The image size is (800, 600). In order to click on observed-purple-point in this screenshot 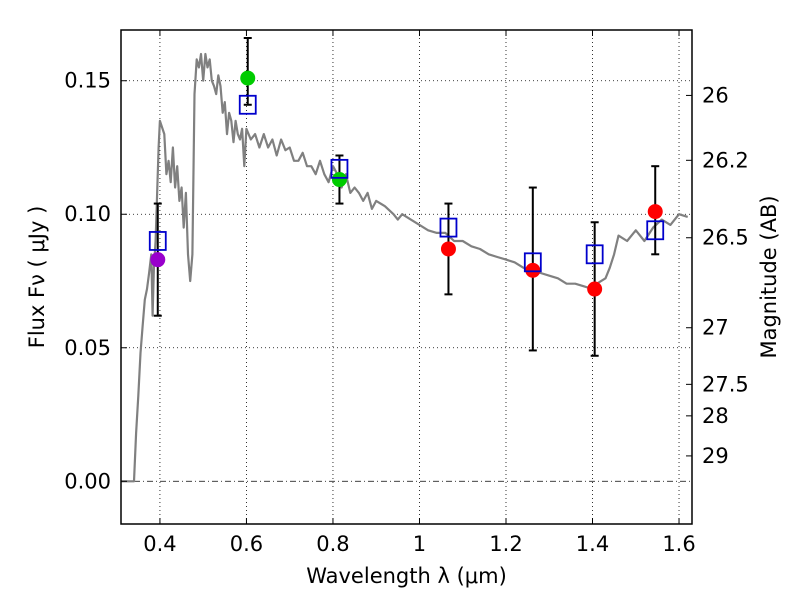, I will do `click(158, 260)`.